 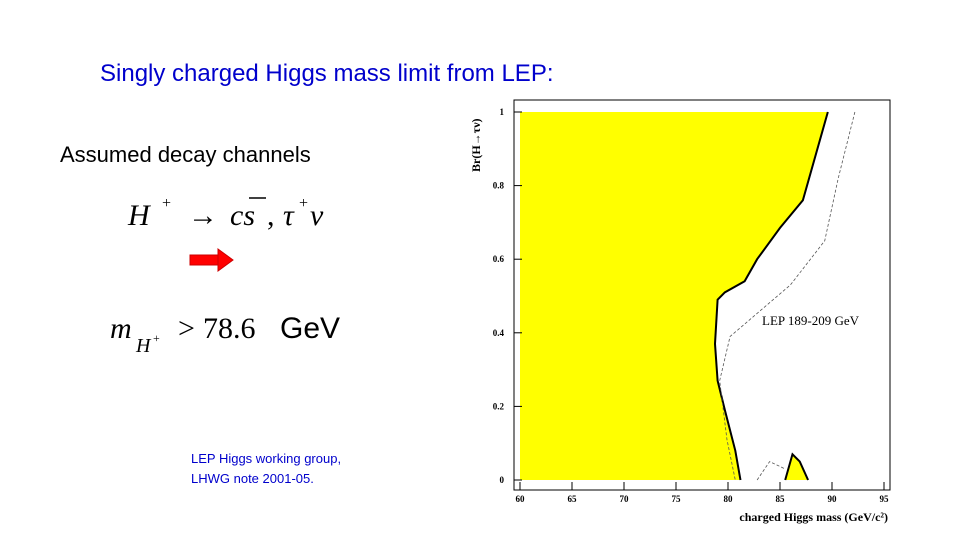 What do you see at coordinates (166, 203) in the screenshot?
I see `charge: +` at bounding box center [166, 203].